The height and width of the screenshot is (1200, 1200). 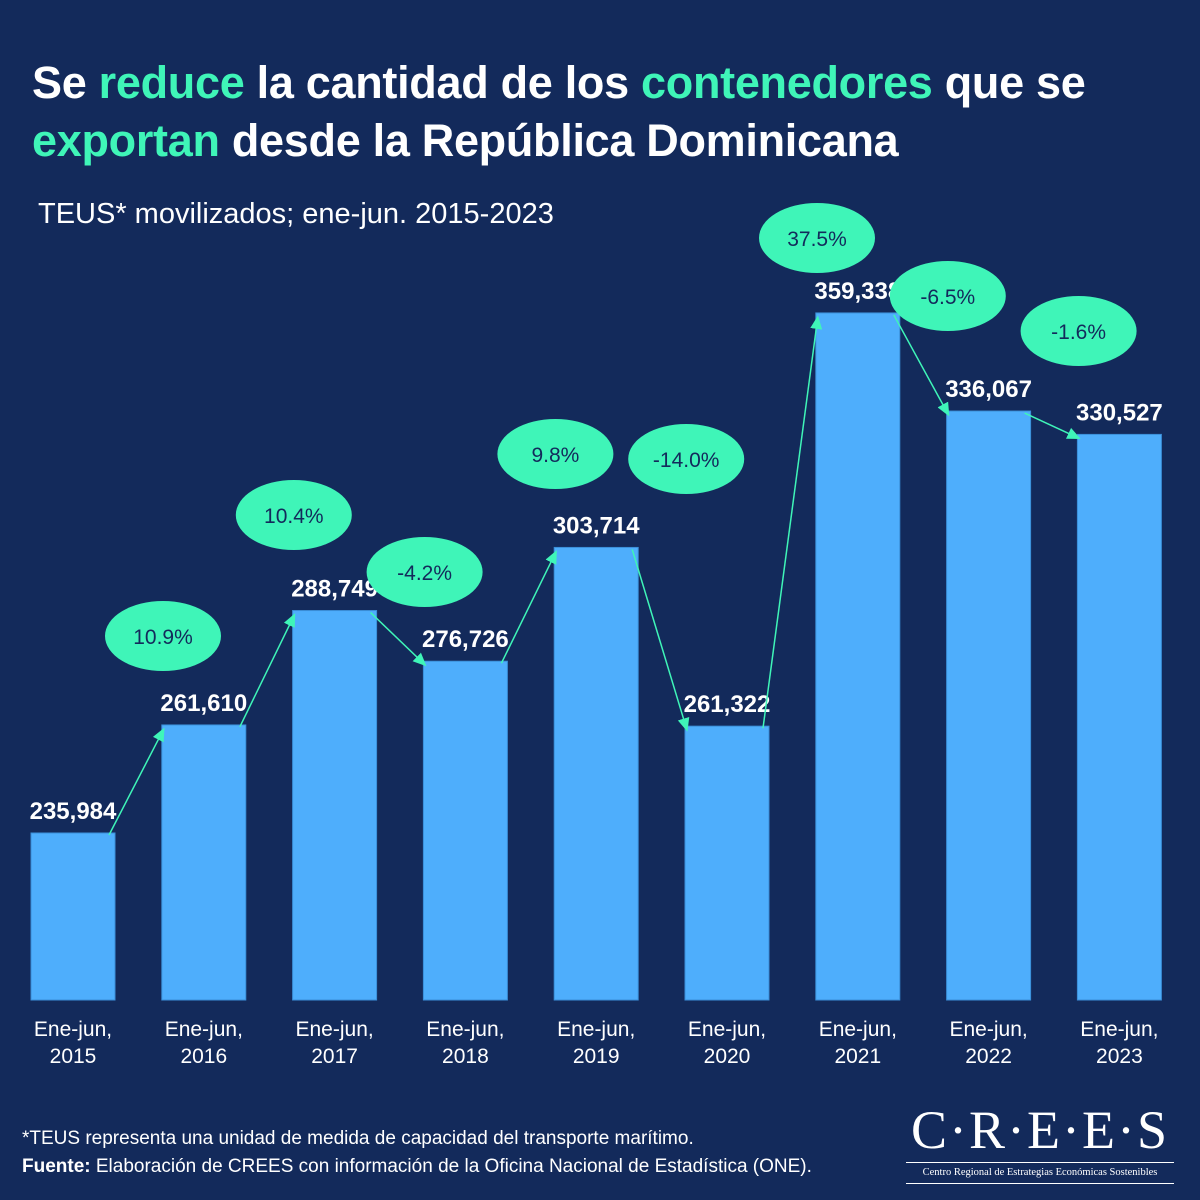 I want to click on title-text: desde la República Dominicana, so click(x=559, y=140).